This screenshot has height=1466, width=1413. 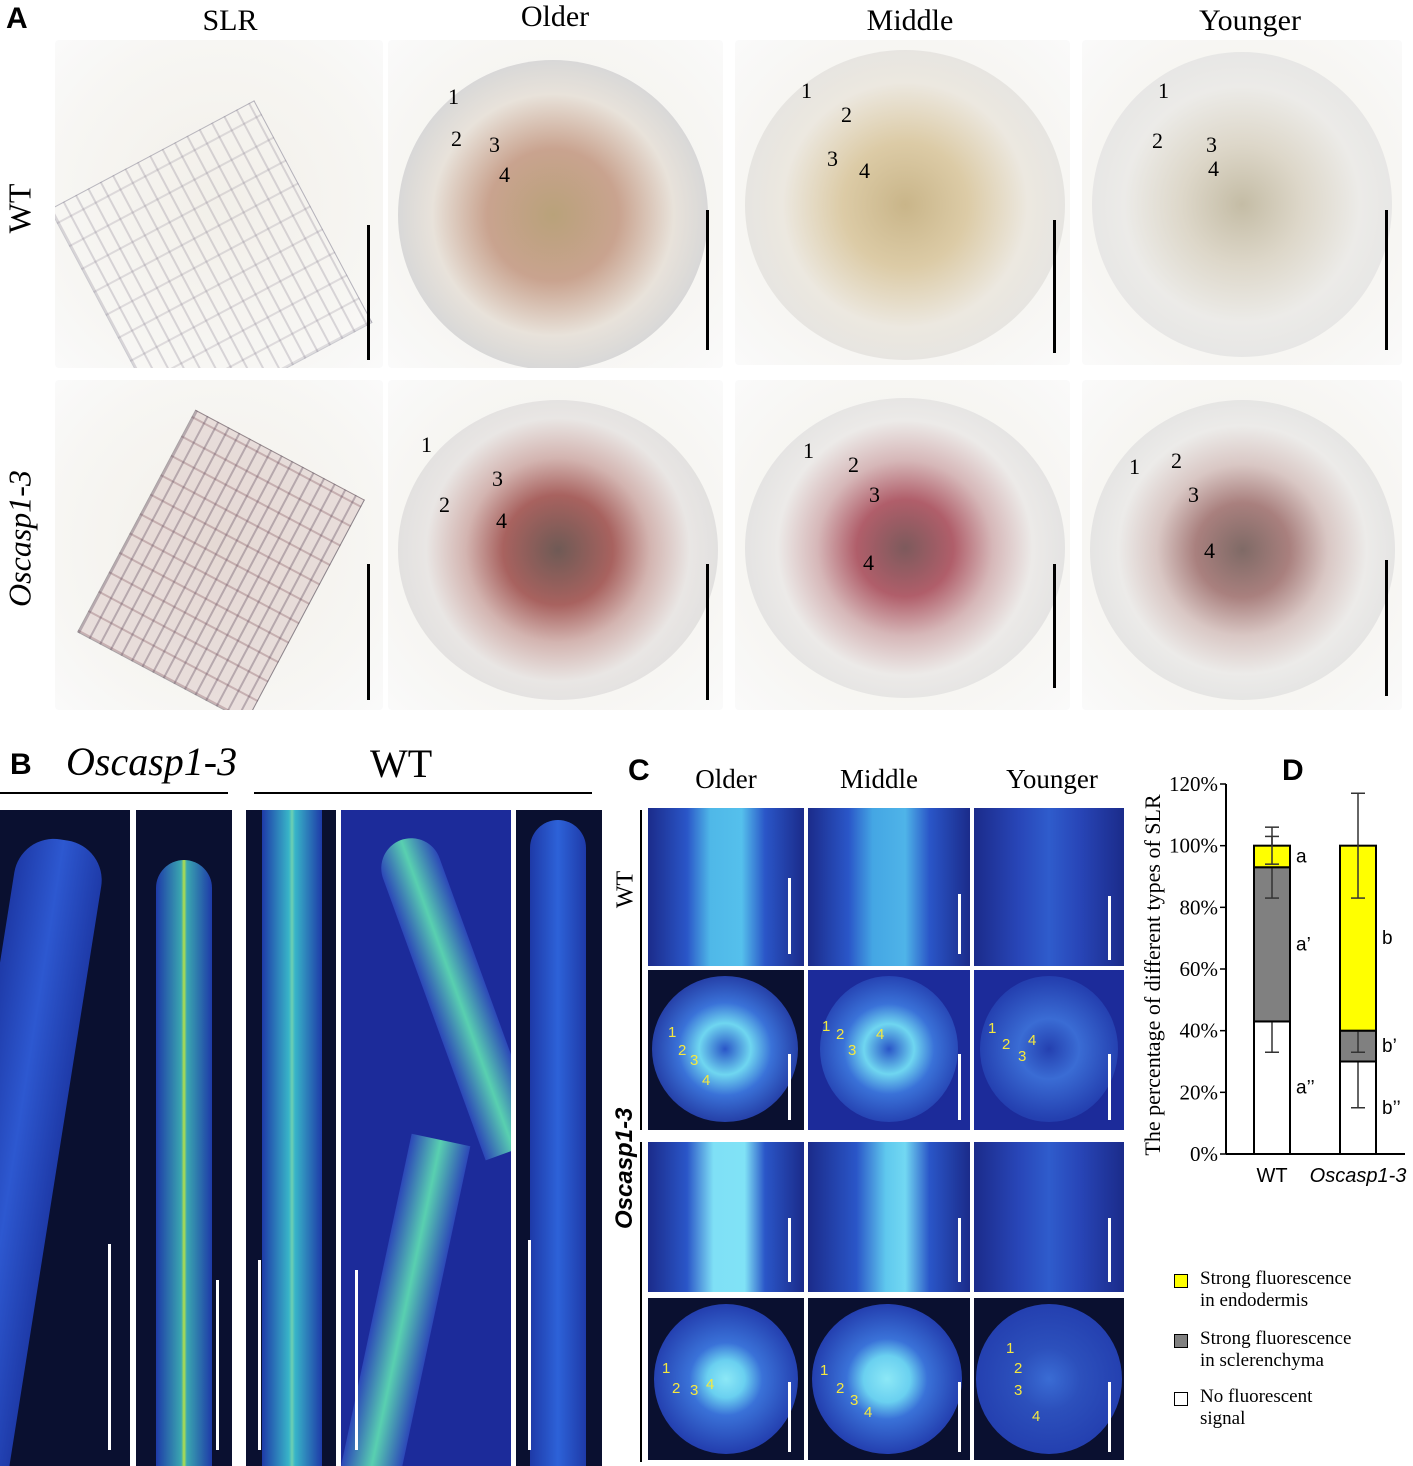 What do you see at coordinates (219, 204) in the screenshot?
I see `micrograph-wt-slr` at bounding box center [219, 204].